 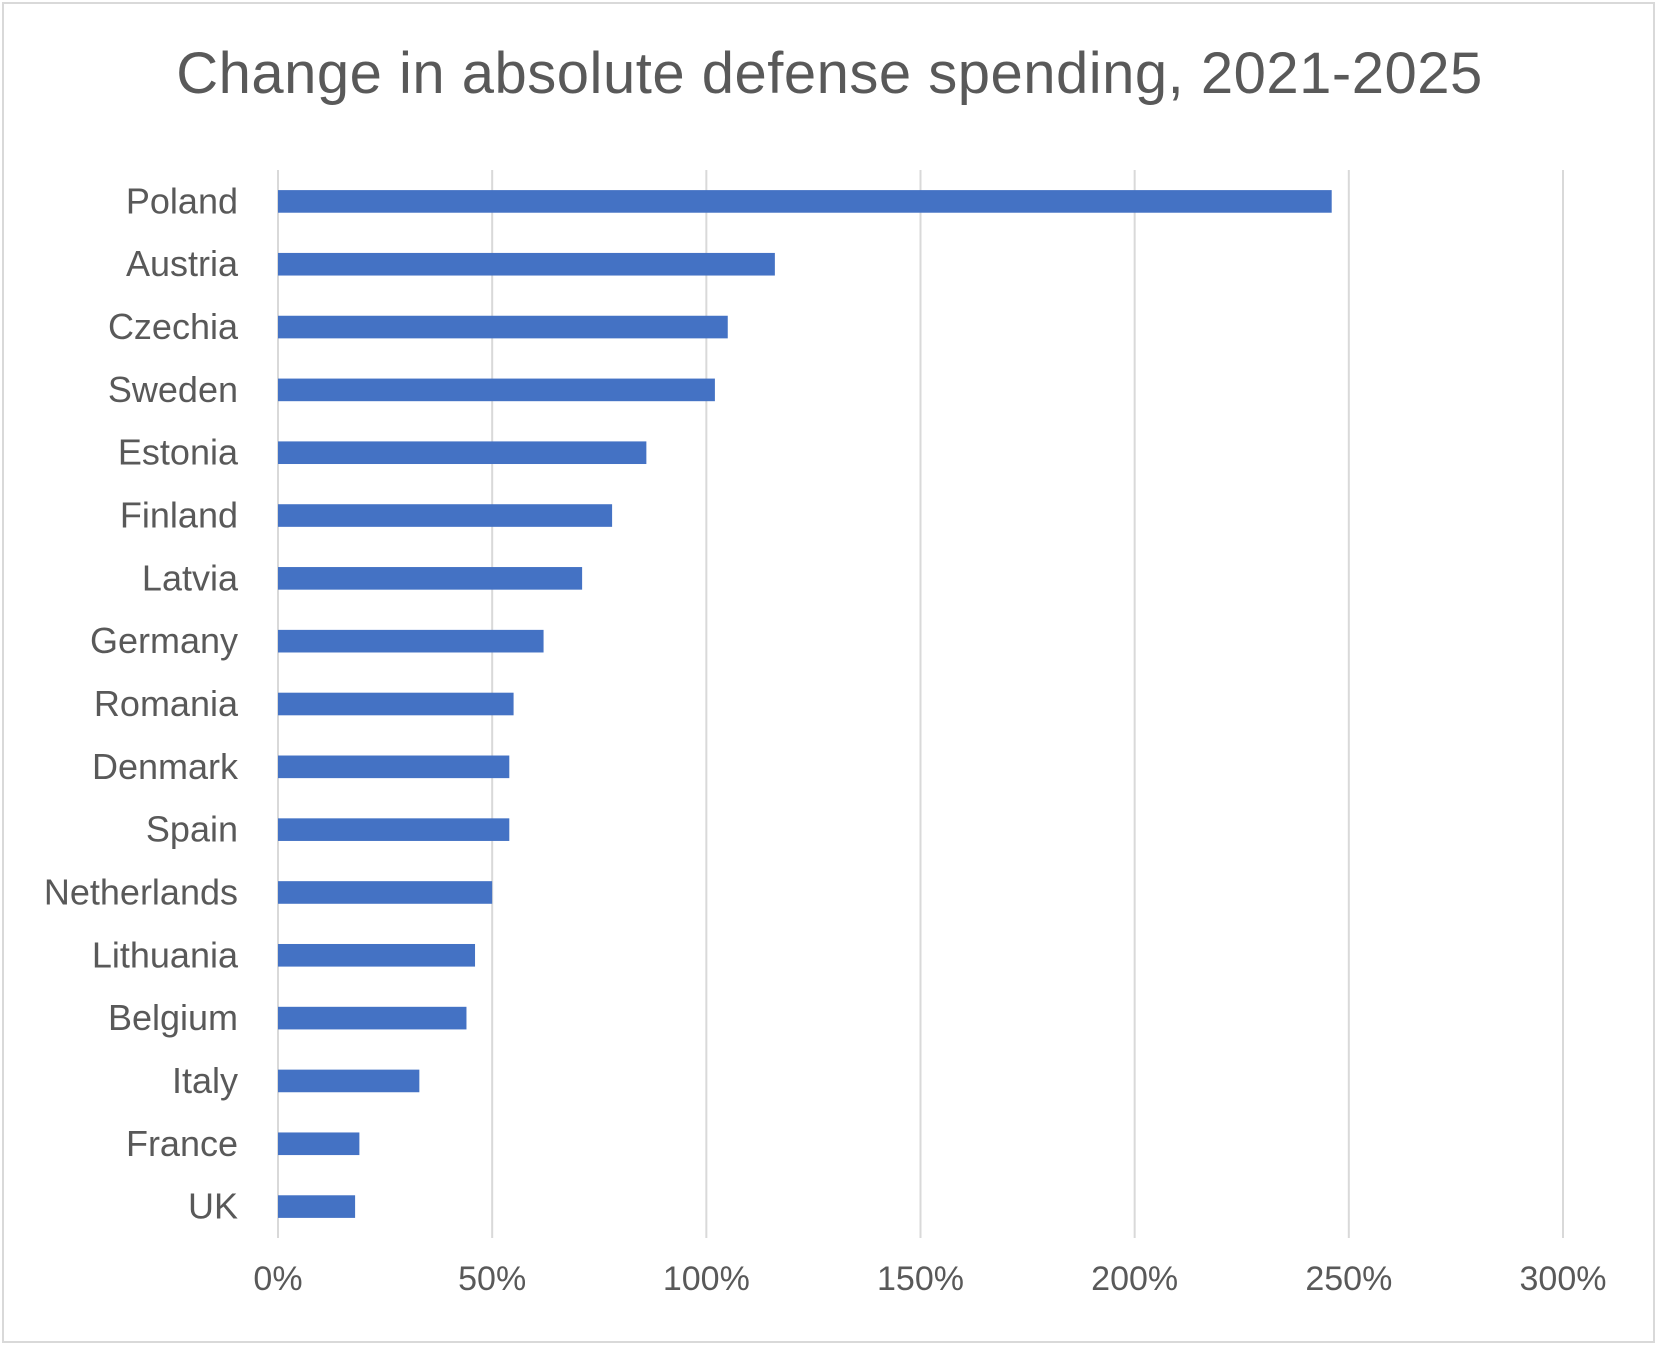 I want to click on x-tick-label: 100%, so click(x=706, y=1279).